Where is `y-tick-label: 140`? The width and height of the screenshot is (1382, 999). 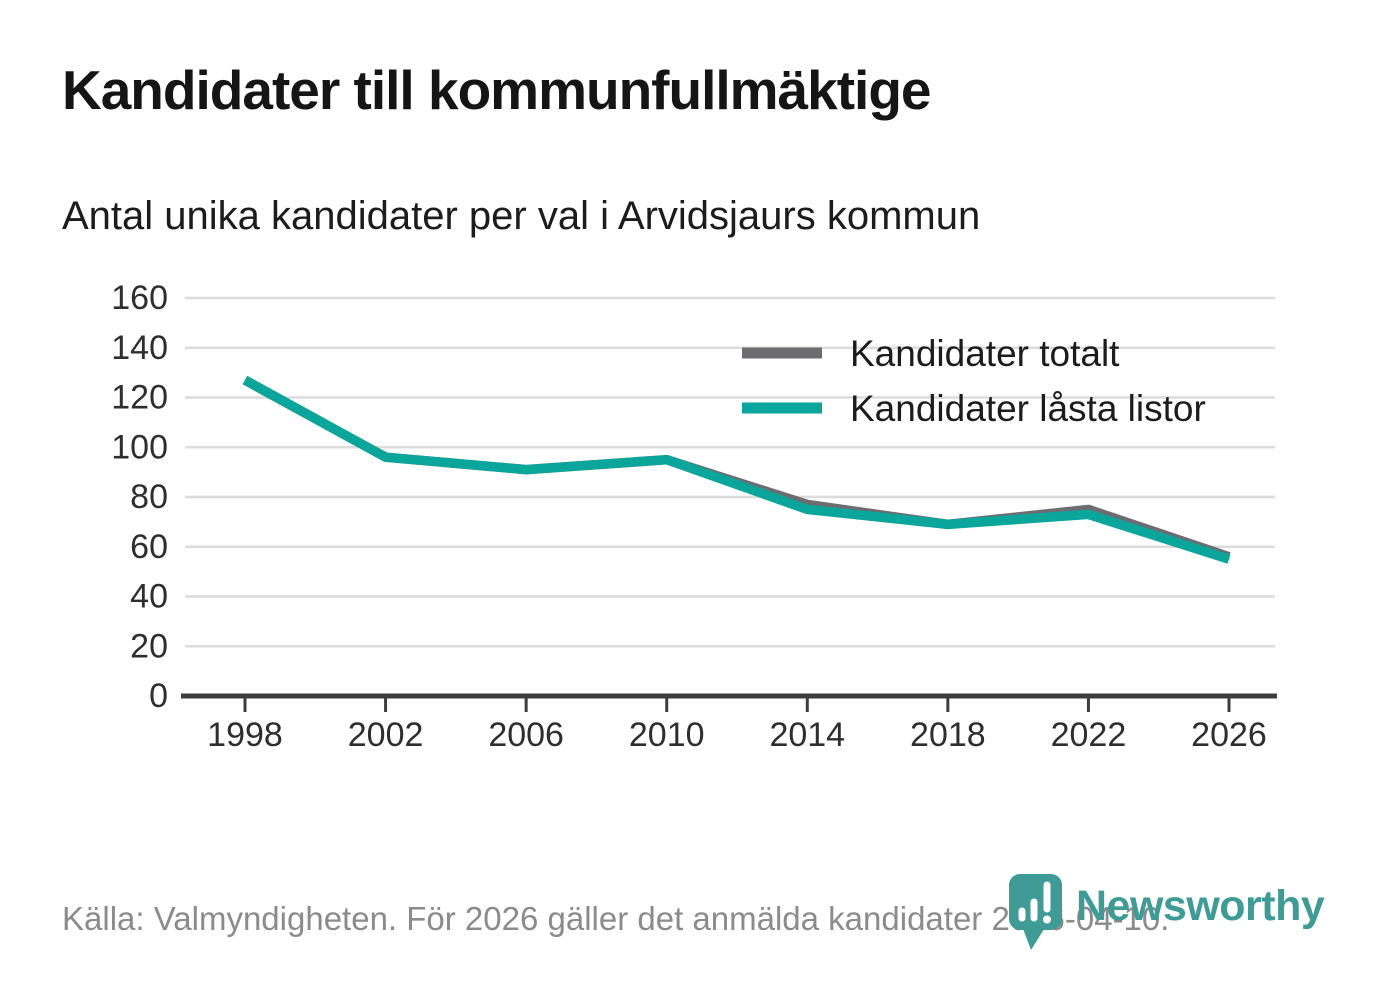 y-tick-label: 140 is located at coordinates (139, 348).